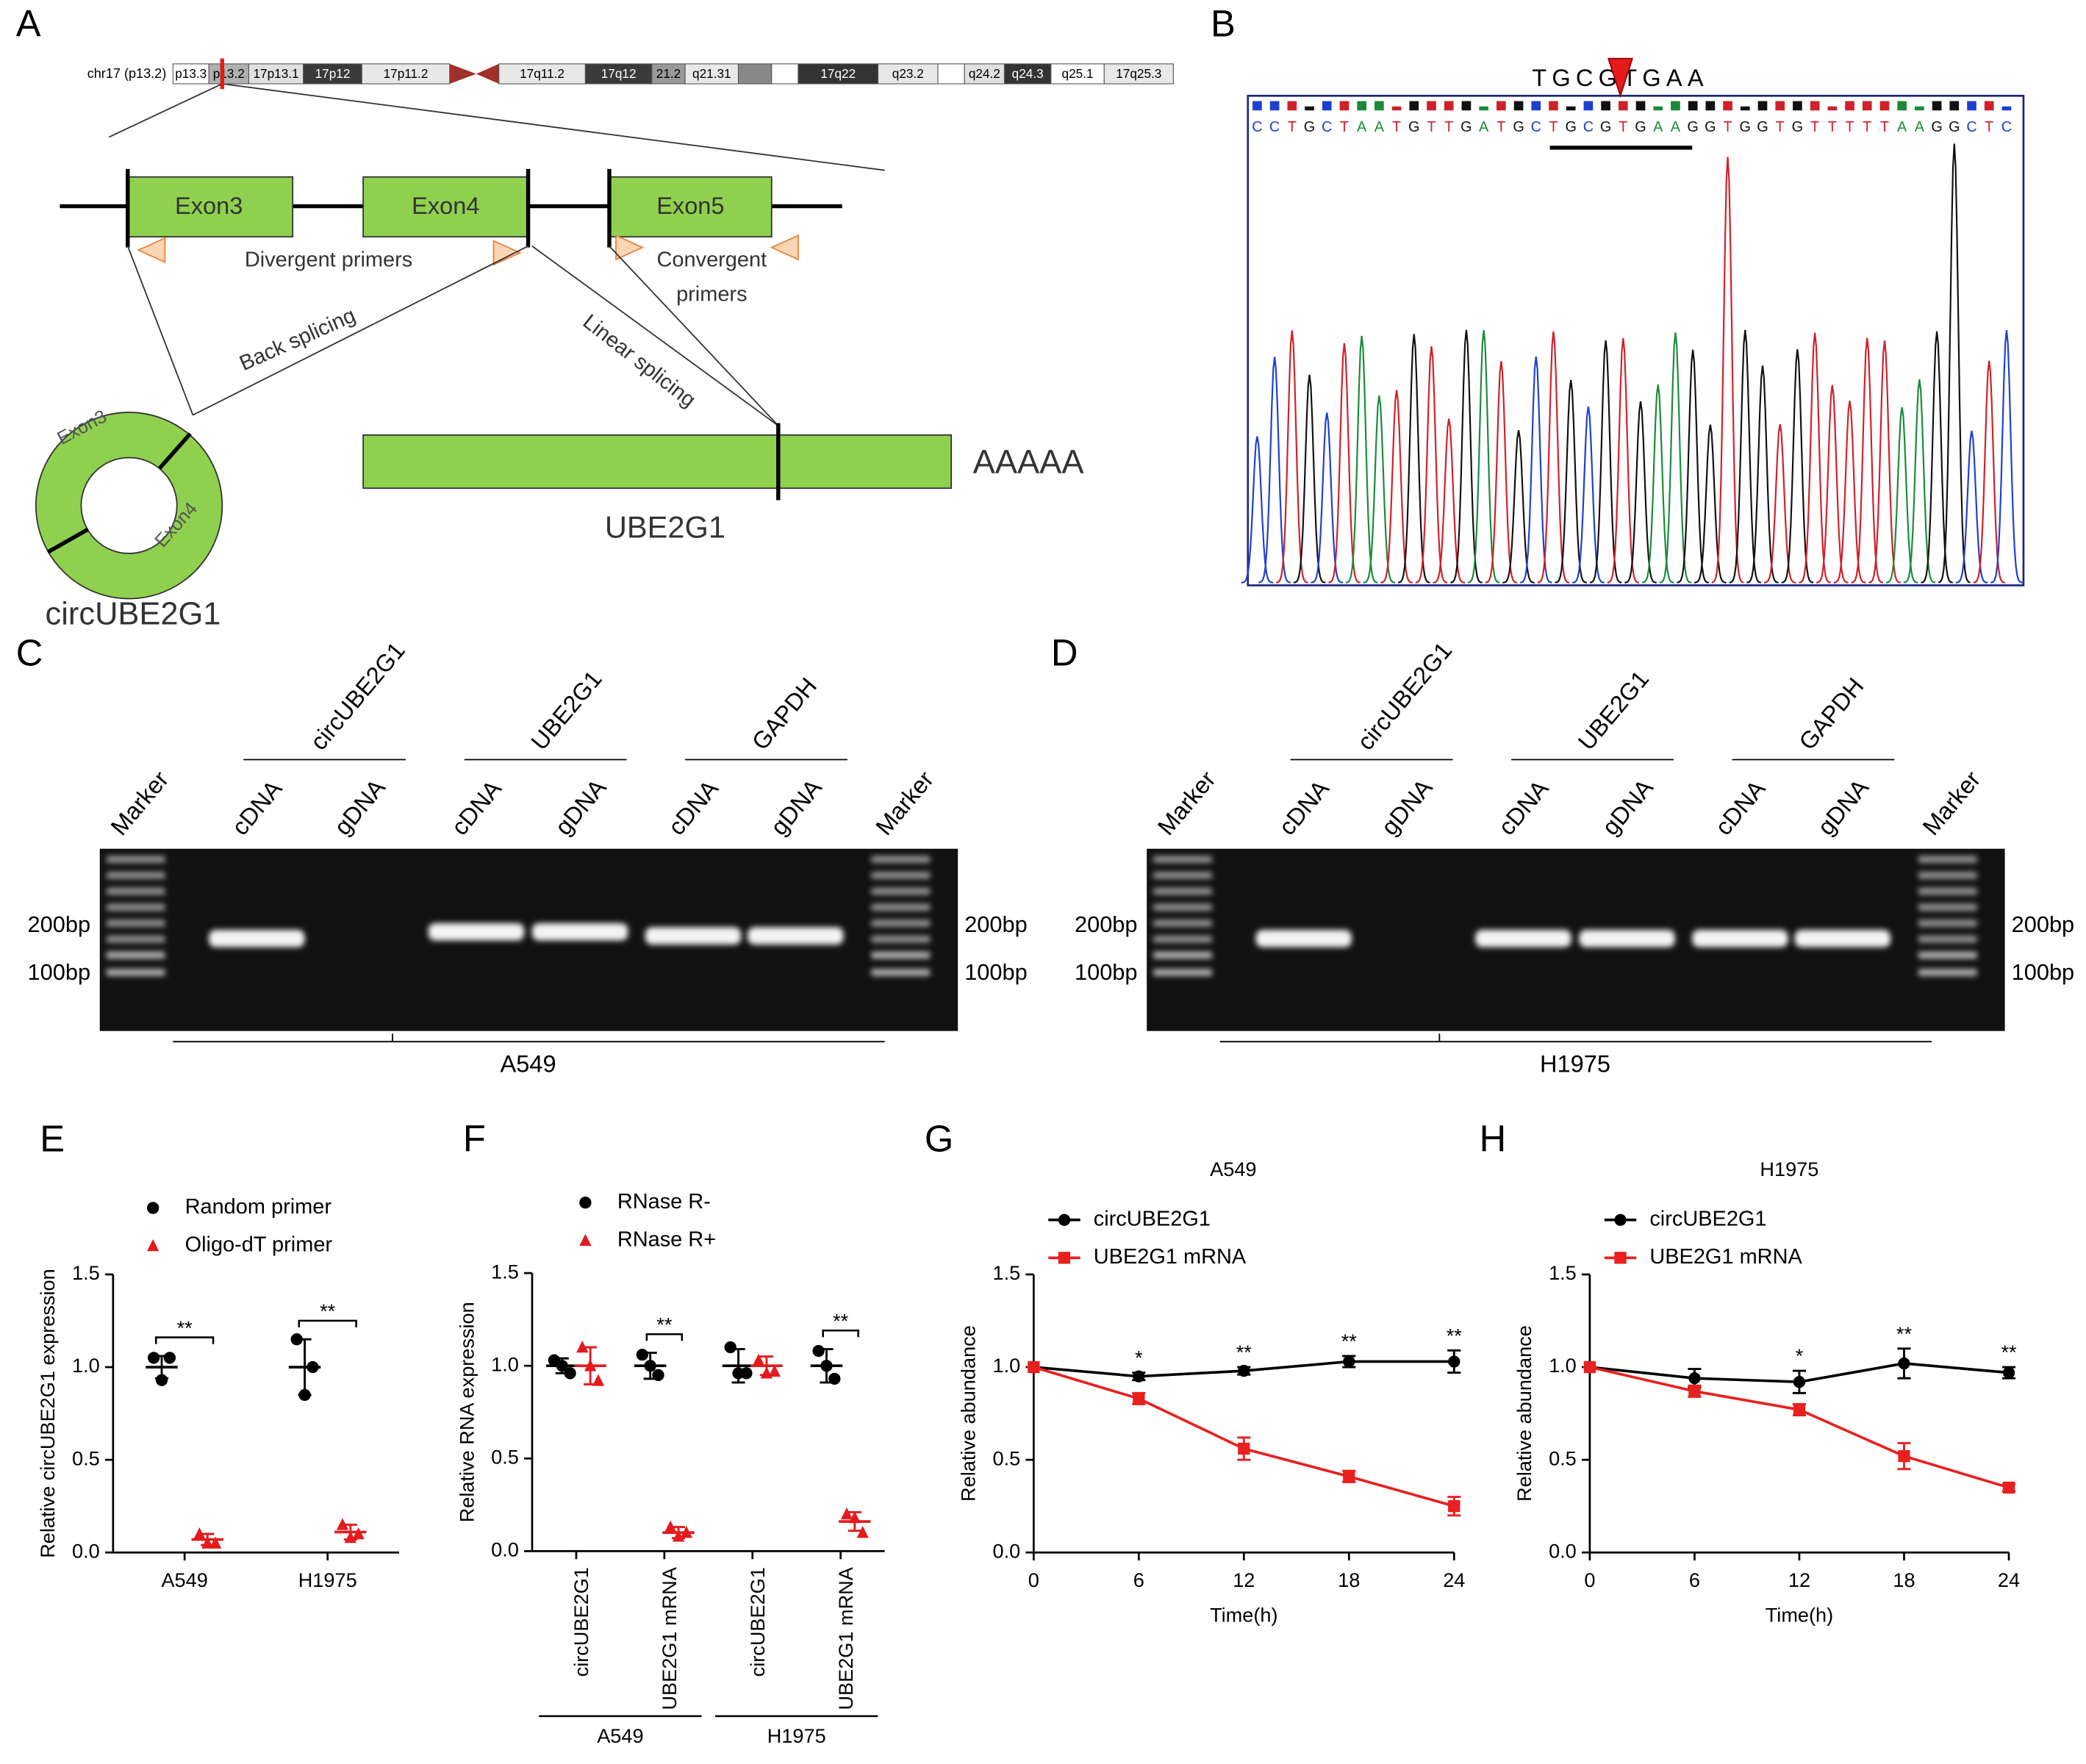 This screenshot has width=2086, height=1764. What do you see at coordinates (487, 74) in the screenshot?
I see `centromere` at bounding box center [487, 74].